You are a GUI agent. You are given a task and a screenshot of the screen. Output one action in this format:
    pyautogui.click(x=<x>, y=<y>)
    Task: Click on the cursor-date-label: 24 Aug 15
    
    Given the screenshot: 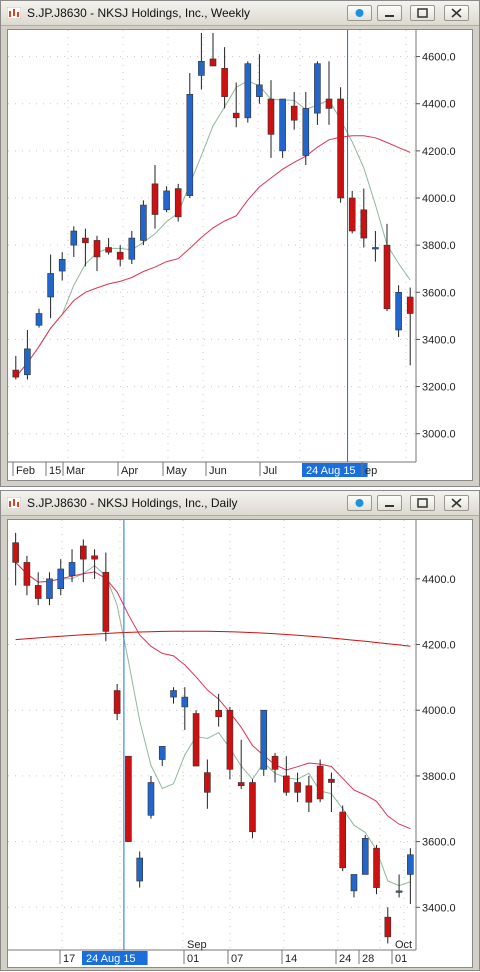 What is the action you would take?
    pyautogui.click(x=331, y=471)
    